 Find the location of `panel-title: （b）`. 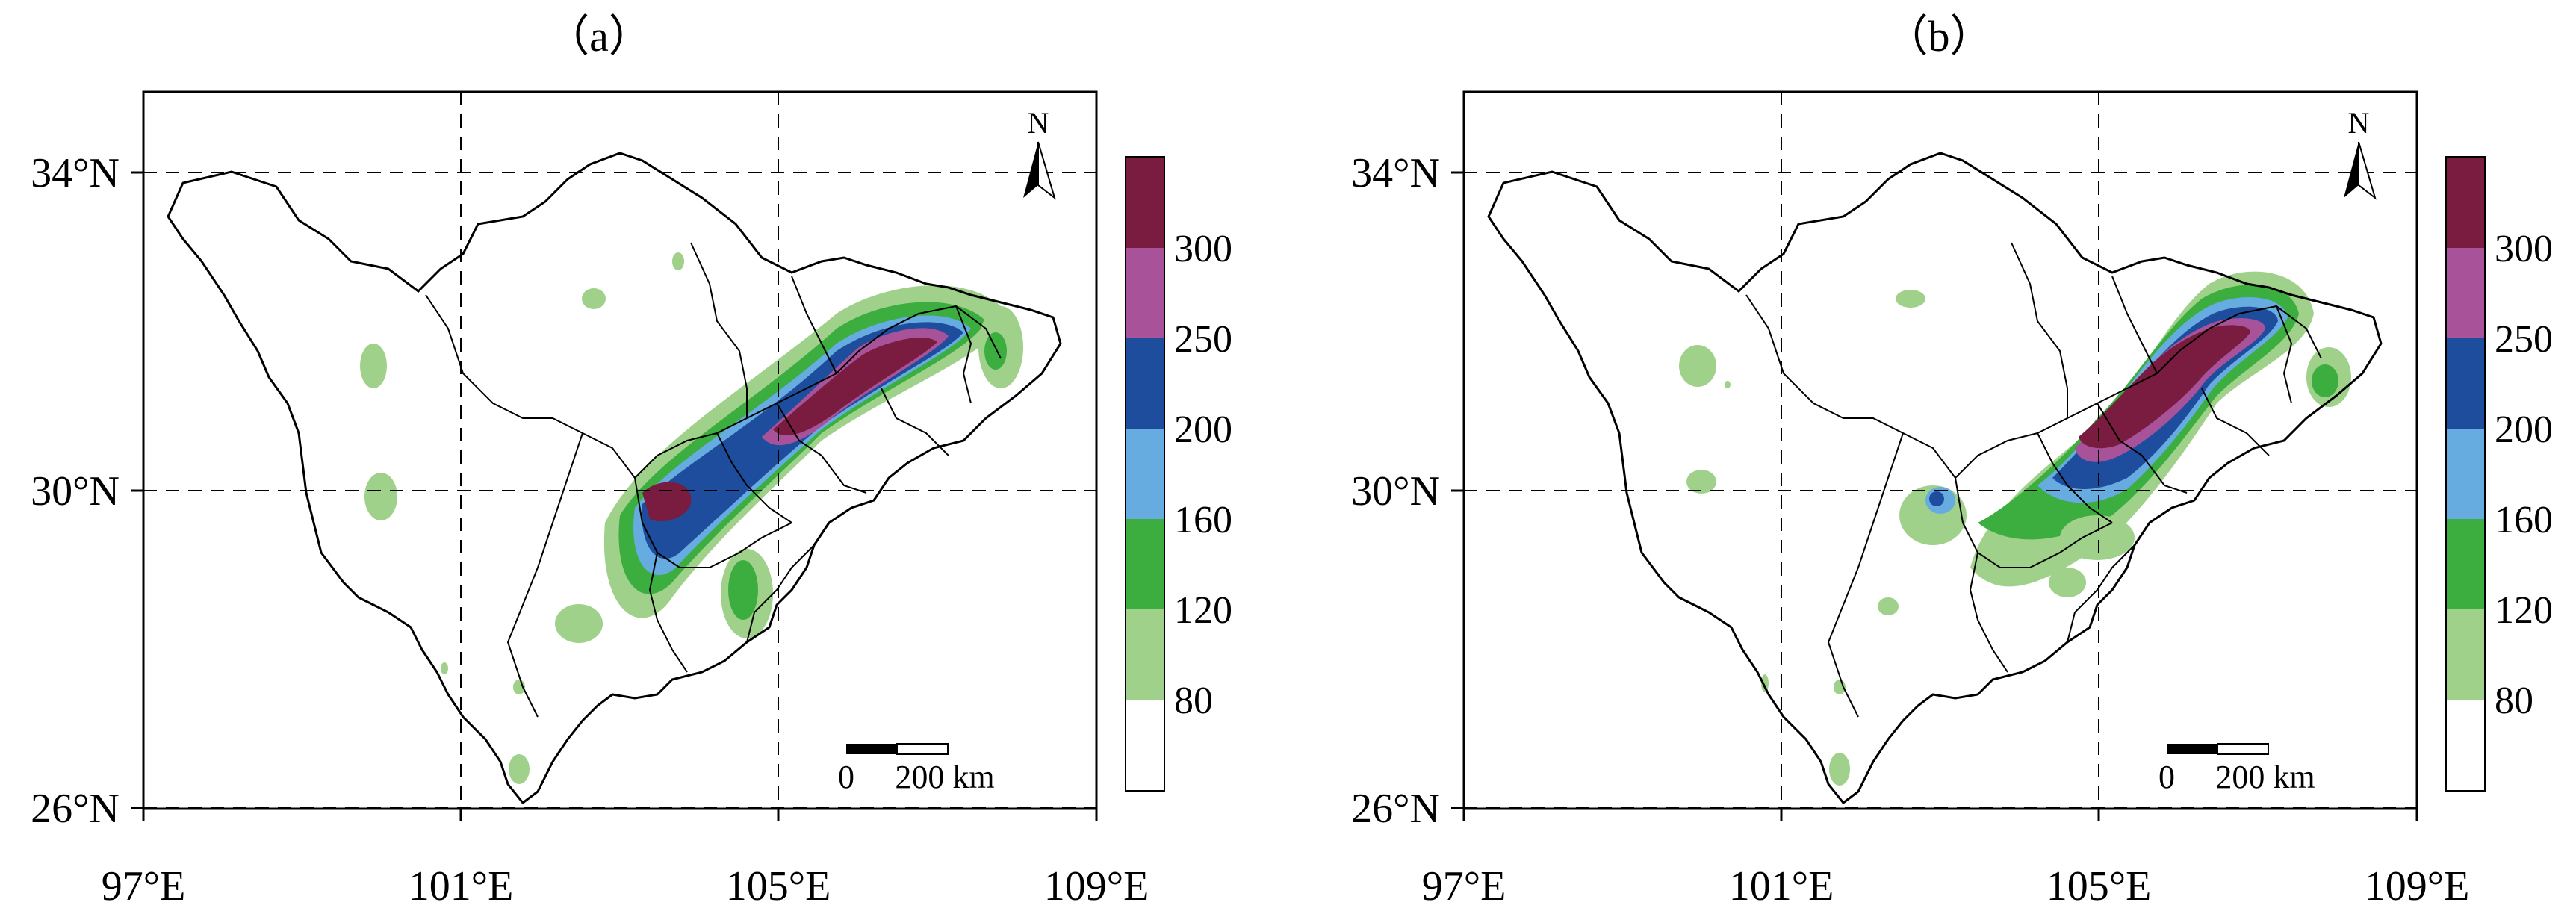

panel-title: （b） is located at coordinates (1939, 36).